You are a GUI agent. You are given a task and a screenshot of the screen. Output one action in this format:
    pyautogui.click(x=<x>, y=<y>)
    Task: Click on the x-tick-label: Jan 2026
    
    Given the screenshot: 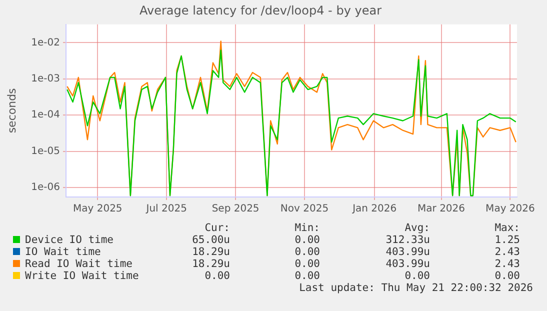 What is the action you would take?
    pyautogui.click(x=374, y=209)
    